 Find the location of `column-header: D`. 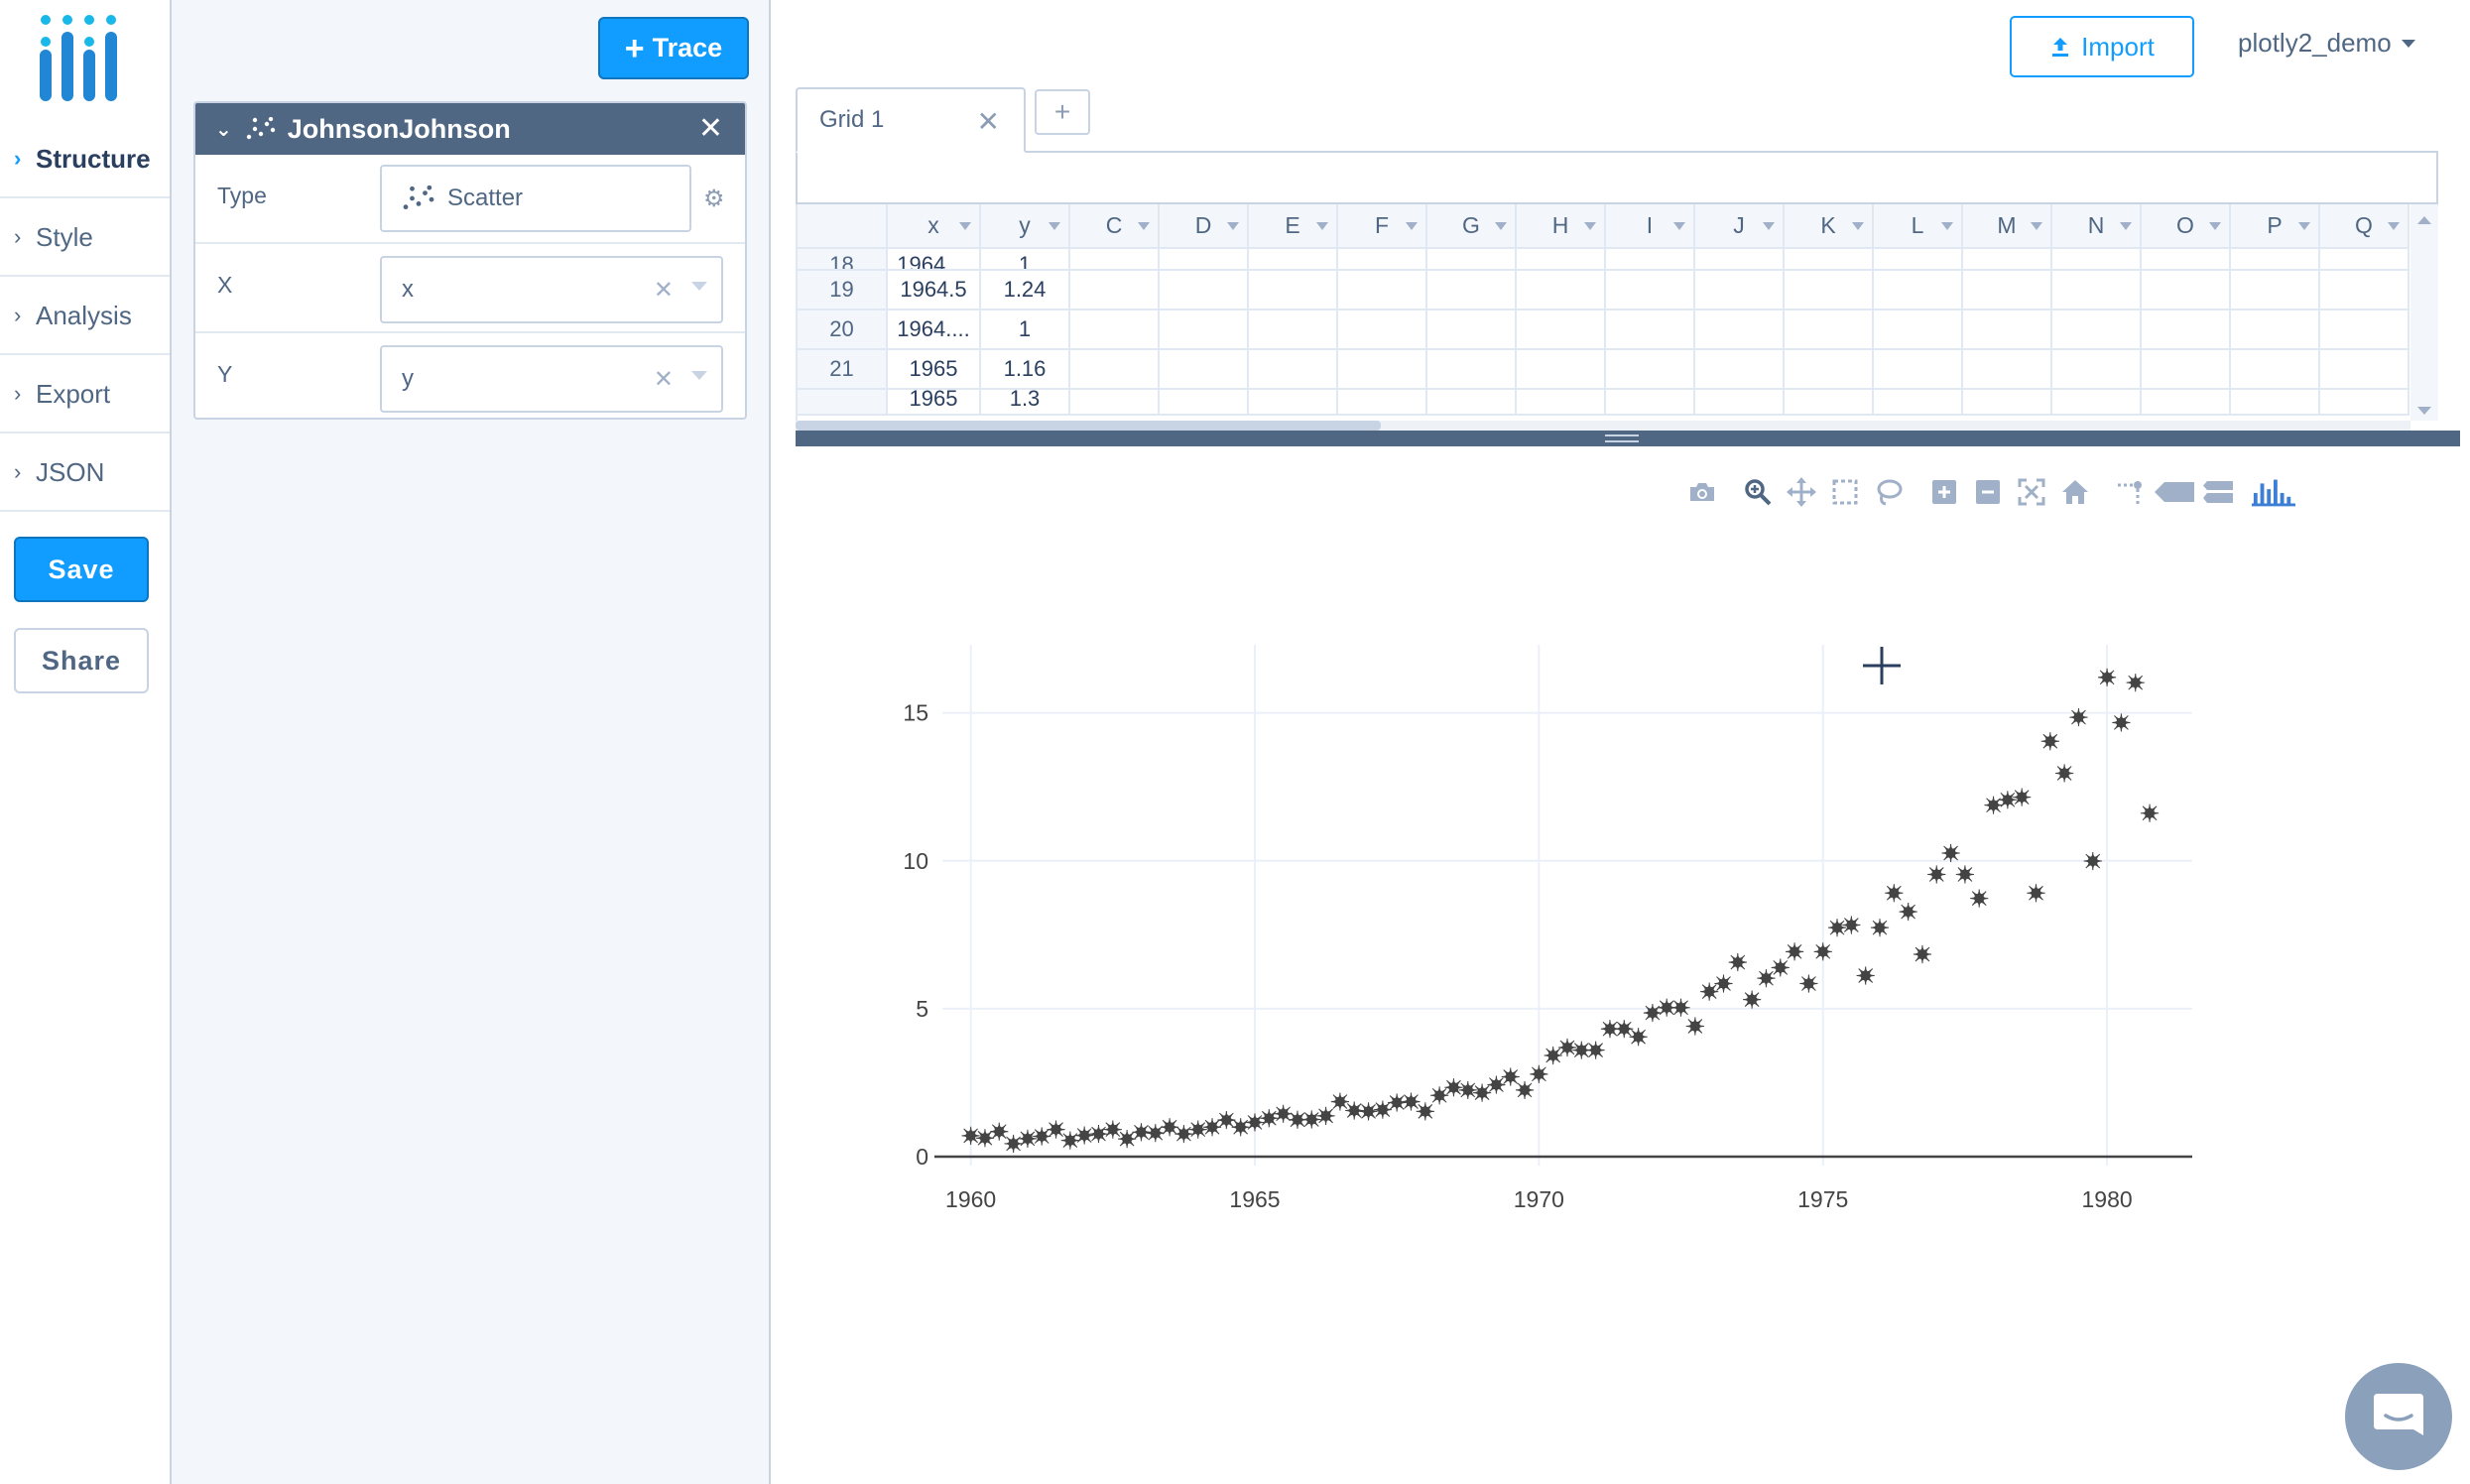

column-header: D is located at coordinates (1204, 226).